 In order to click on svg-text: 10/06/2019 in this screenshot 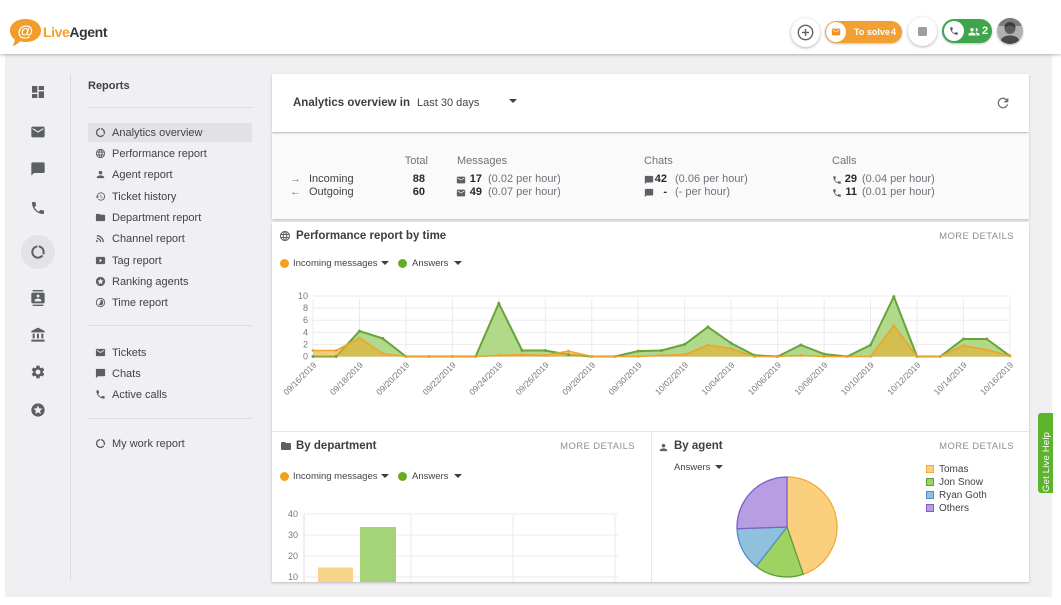, I will do `click(764, 378)`.